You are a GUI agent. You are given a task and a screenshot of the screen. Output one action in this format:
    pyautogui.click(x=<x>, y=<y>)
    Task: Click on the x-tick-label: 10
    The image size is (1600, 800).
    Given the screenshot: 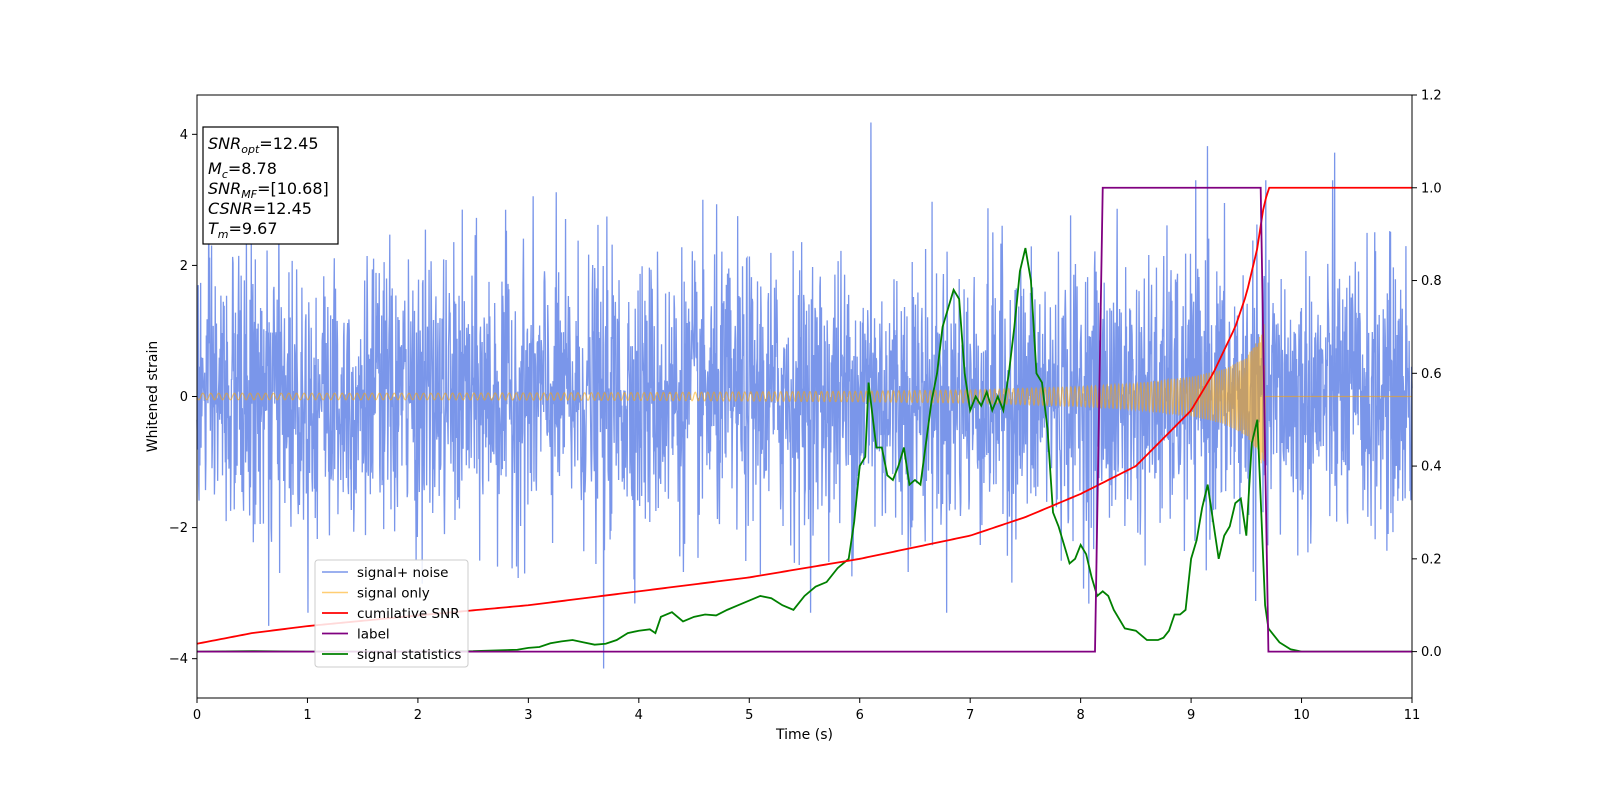 What is the action you would take?
    pyautogui.click(x=1301, y=715)
    